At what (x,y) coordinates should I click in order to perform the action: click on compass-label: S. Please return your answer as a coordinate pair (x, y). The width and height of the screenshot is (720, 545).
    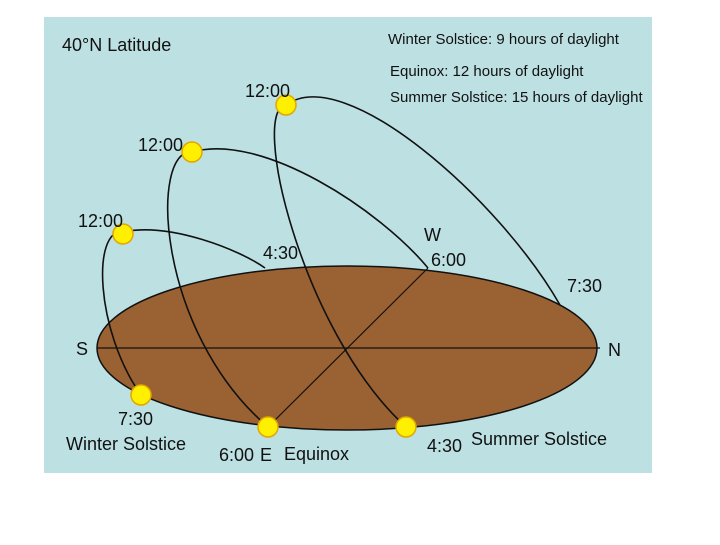
    Looking at the image, I should click on (82, 349).